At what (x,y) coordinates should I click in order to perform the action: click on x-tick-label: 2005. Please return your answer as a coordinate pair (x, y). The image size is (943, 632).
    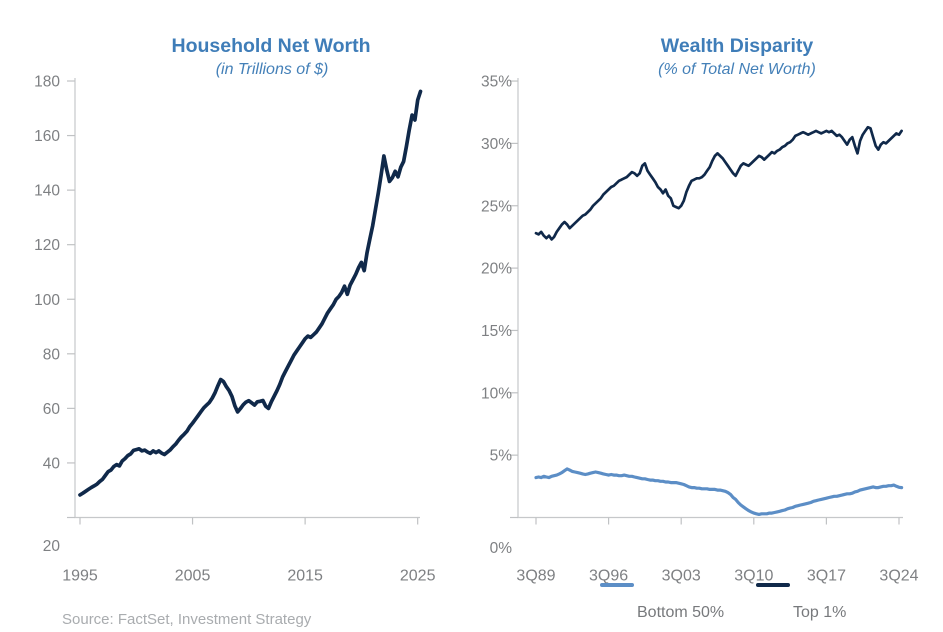
    Looking at the image, I should click on (193, 576).